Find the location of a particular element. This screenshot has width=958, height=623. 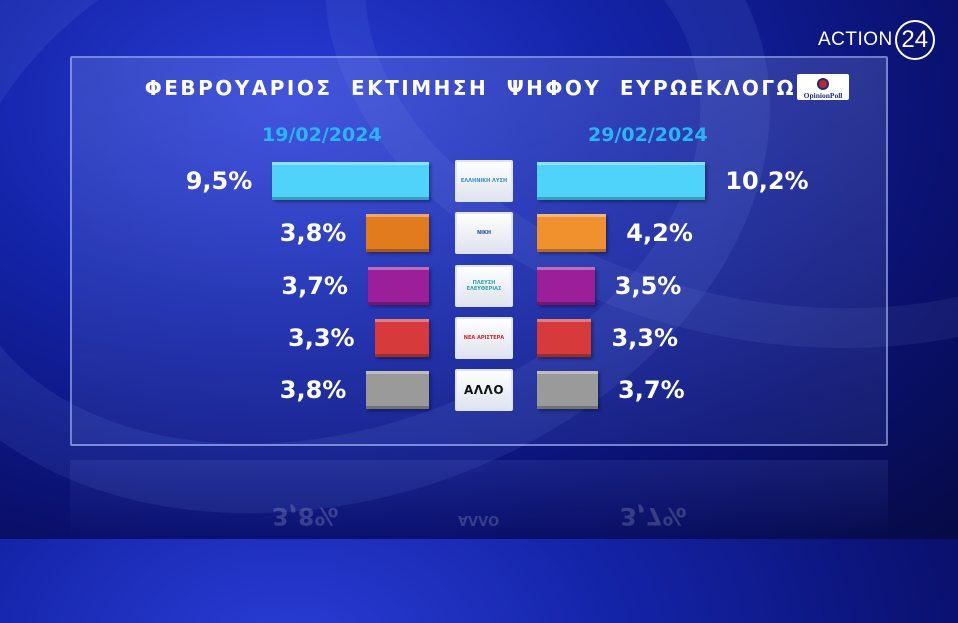

party-logo-text: ΠΛΕΥΣΗ ΕΛΕΥΘΕΡΙΑΣ is located at coordinates (484, 286).